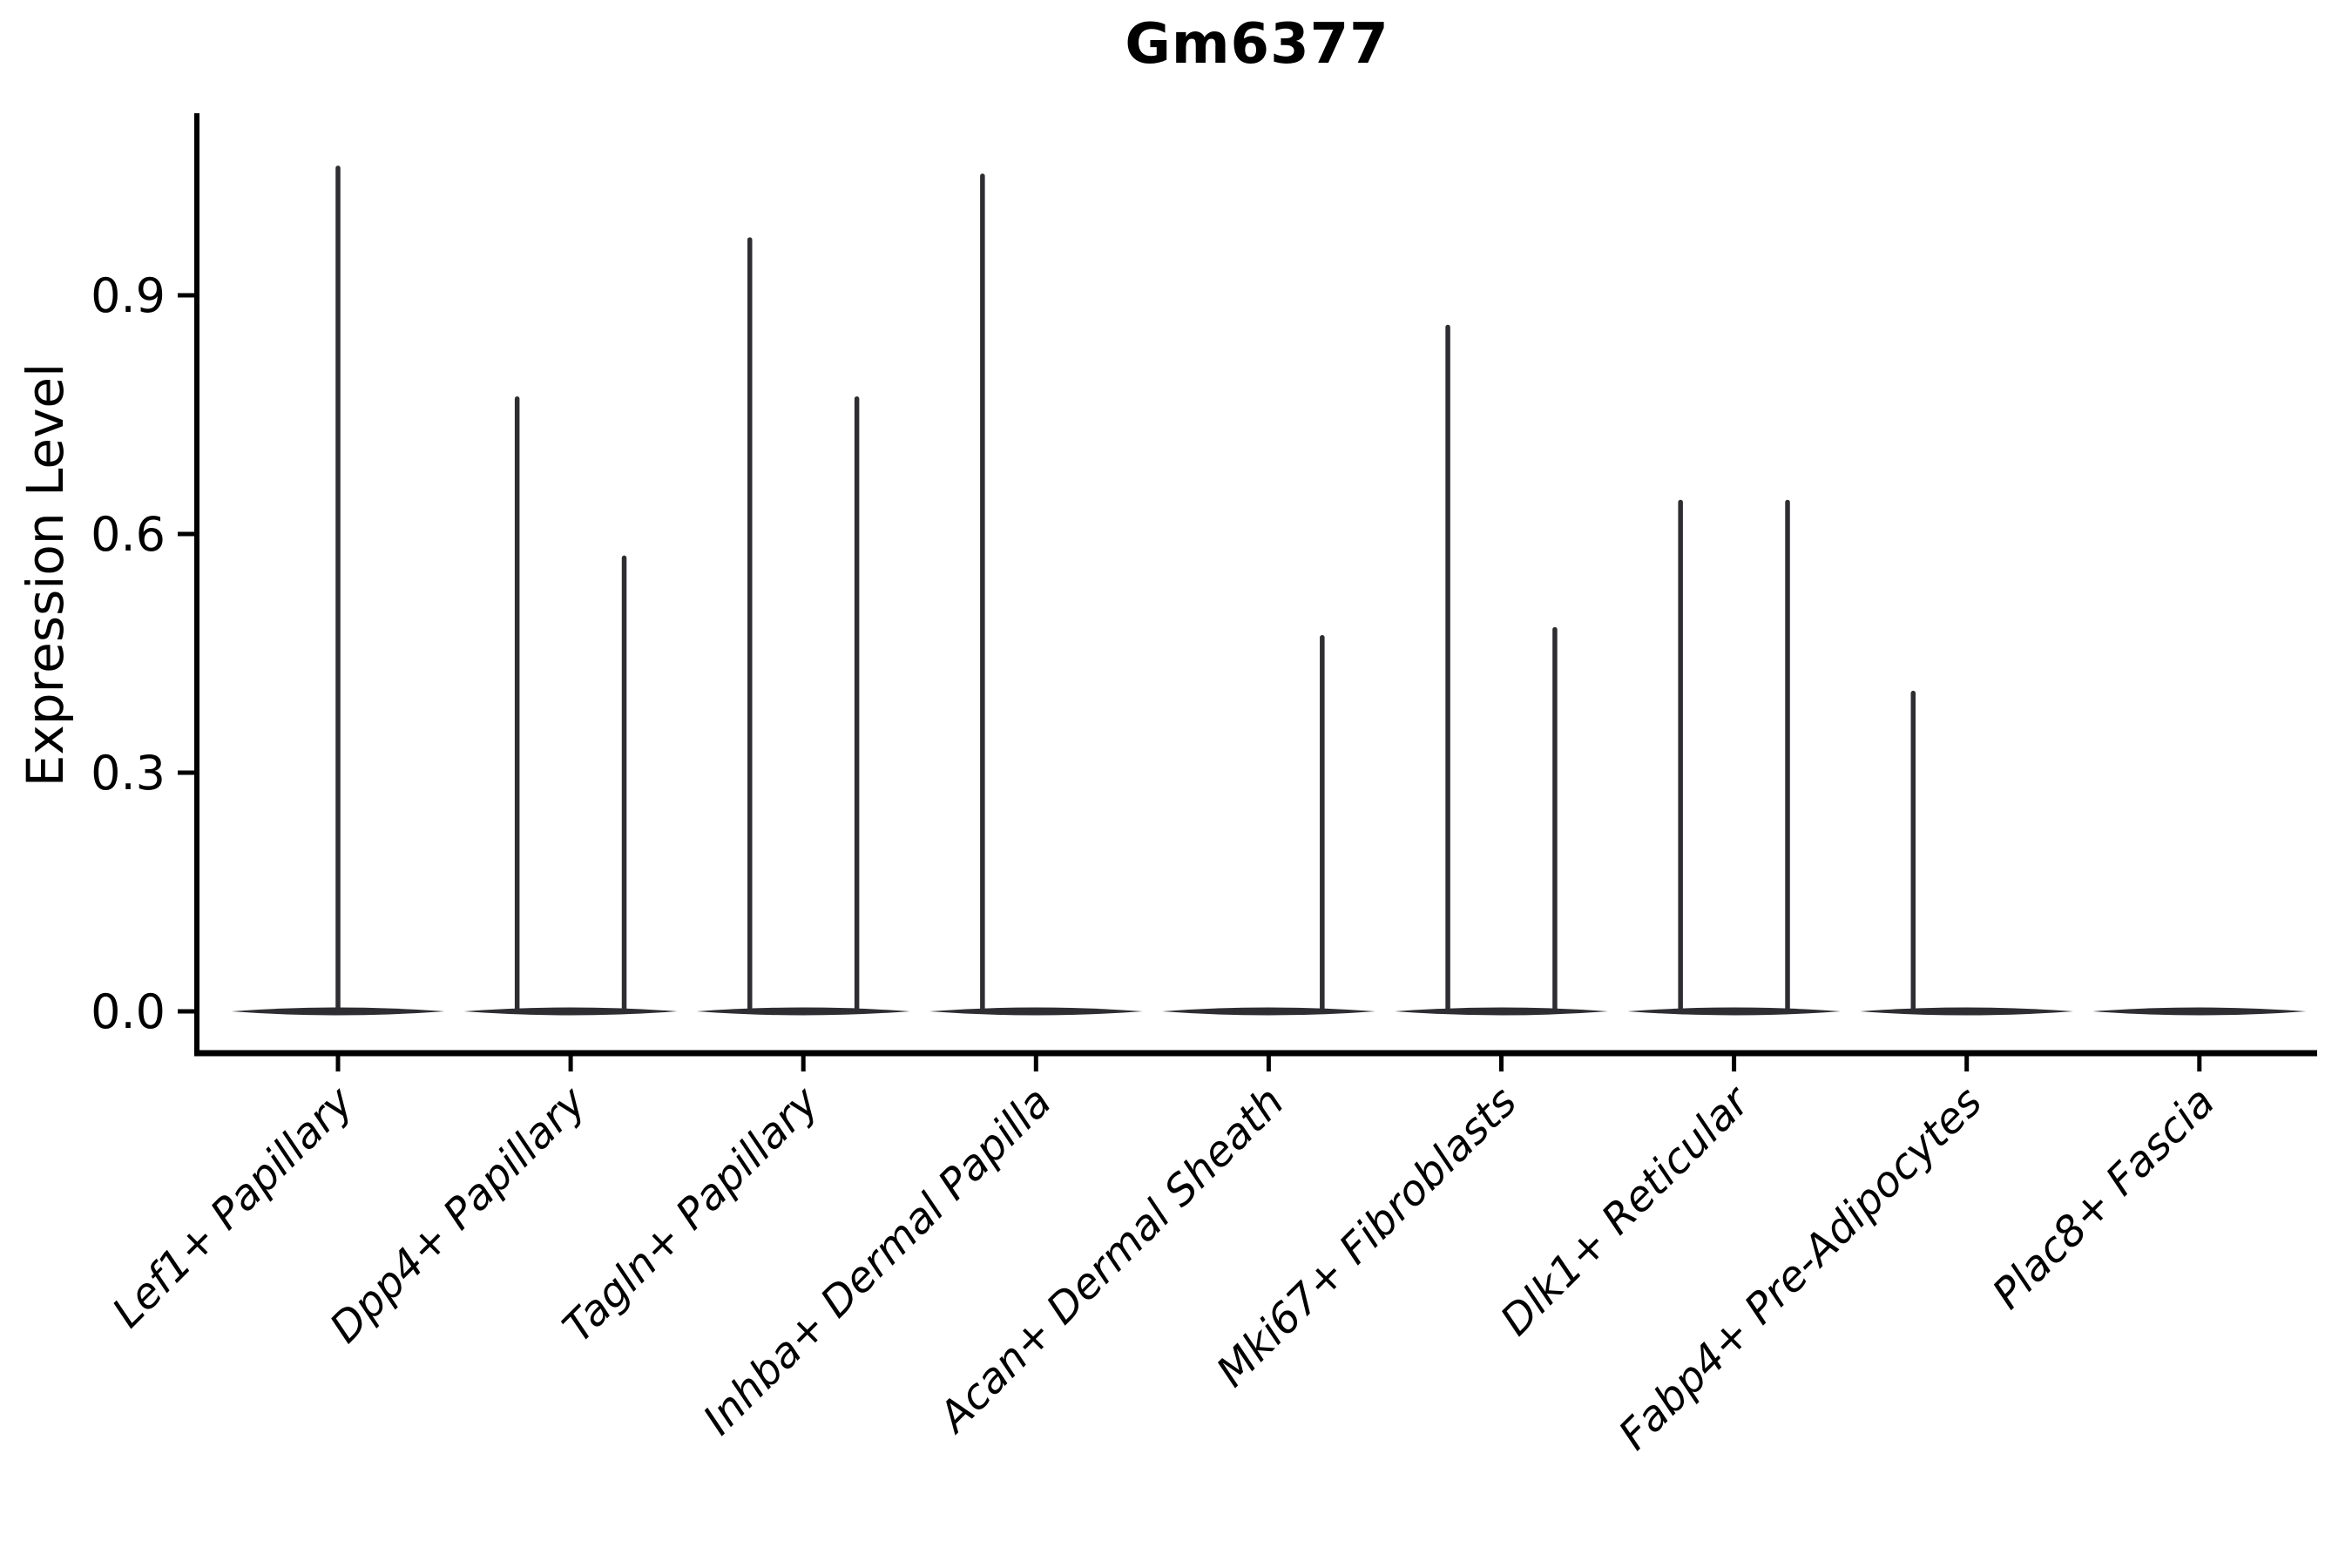 This screenshot has width=2352, height=1568. What do you see at coordinates (129, 773) in the screenshot?
I see `y-tick-label: 0.3` at bounding box center [129, 773].